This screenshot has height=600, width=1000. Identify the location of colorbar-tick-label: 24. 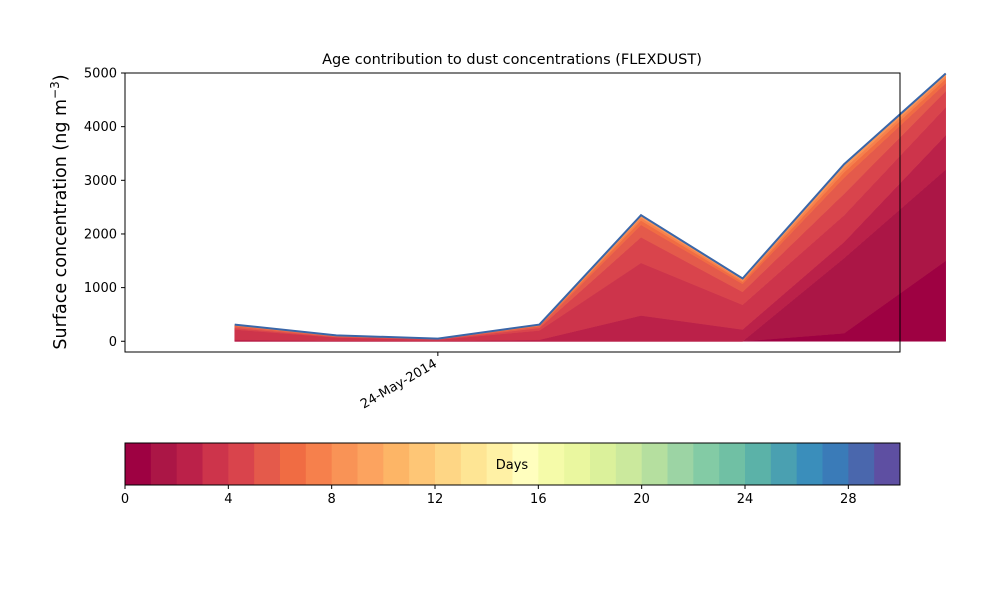
(745, 499).